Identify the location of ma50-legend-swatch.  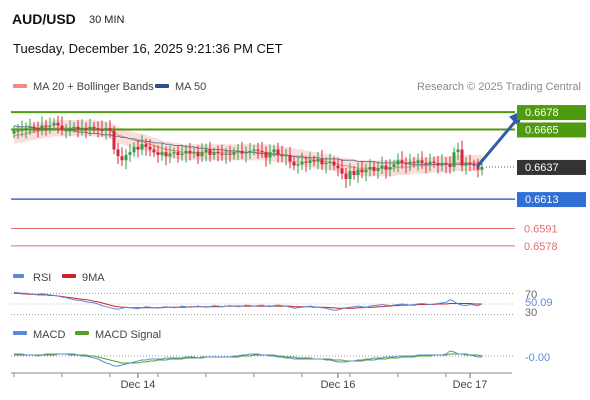
(162, 86).